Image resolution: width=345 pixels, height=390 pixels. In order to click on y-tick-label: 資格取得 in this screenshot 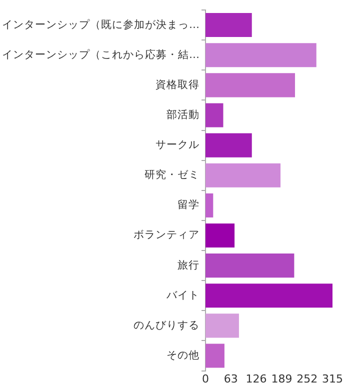, I will do `click(178, 84)`.